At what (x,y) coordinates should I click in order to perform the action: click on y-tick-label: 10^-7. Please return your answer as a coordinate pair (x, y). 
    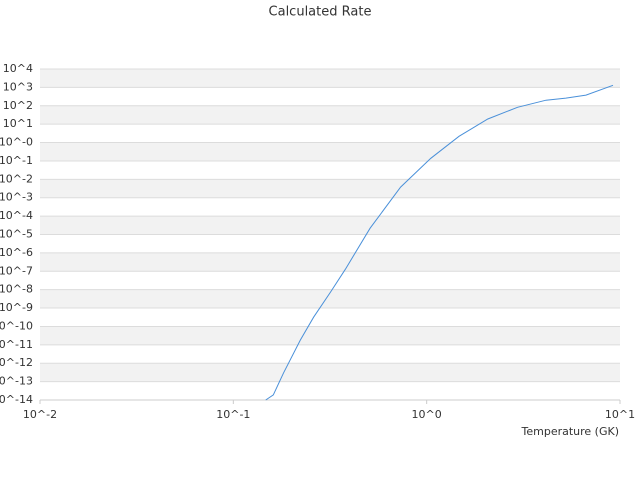
    Looking at the image, I should click on (16, 270).